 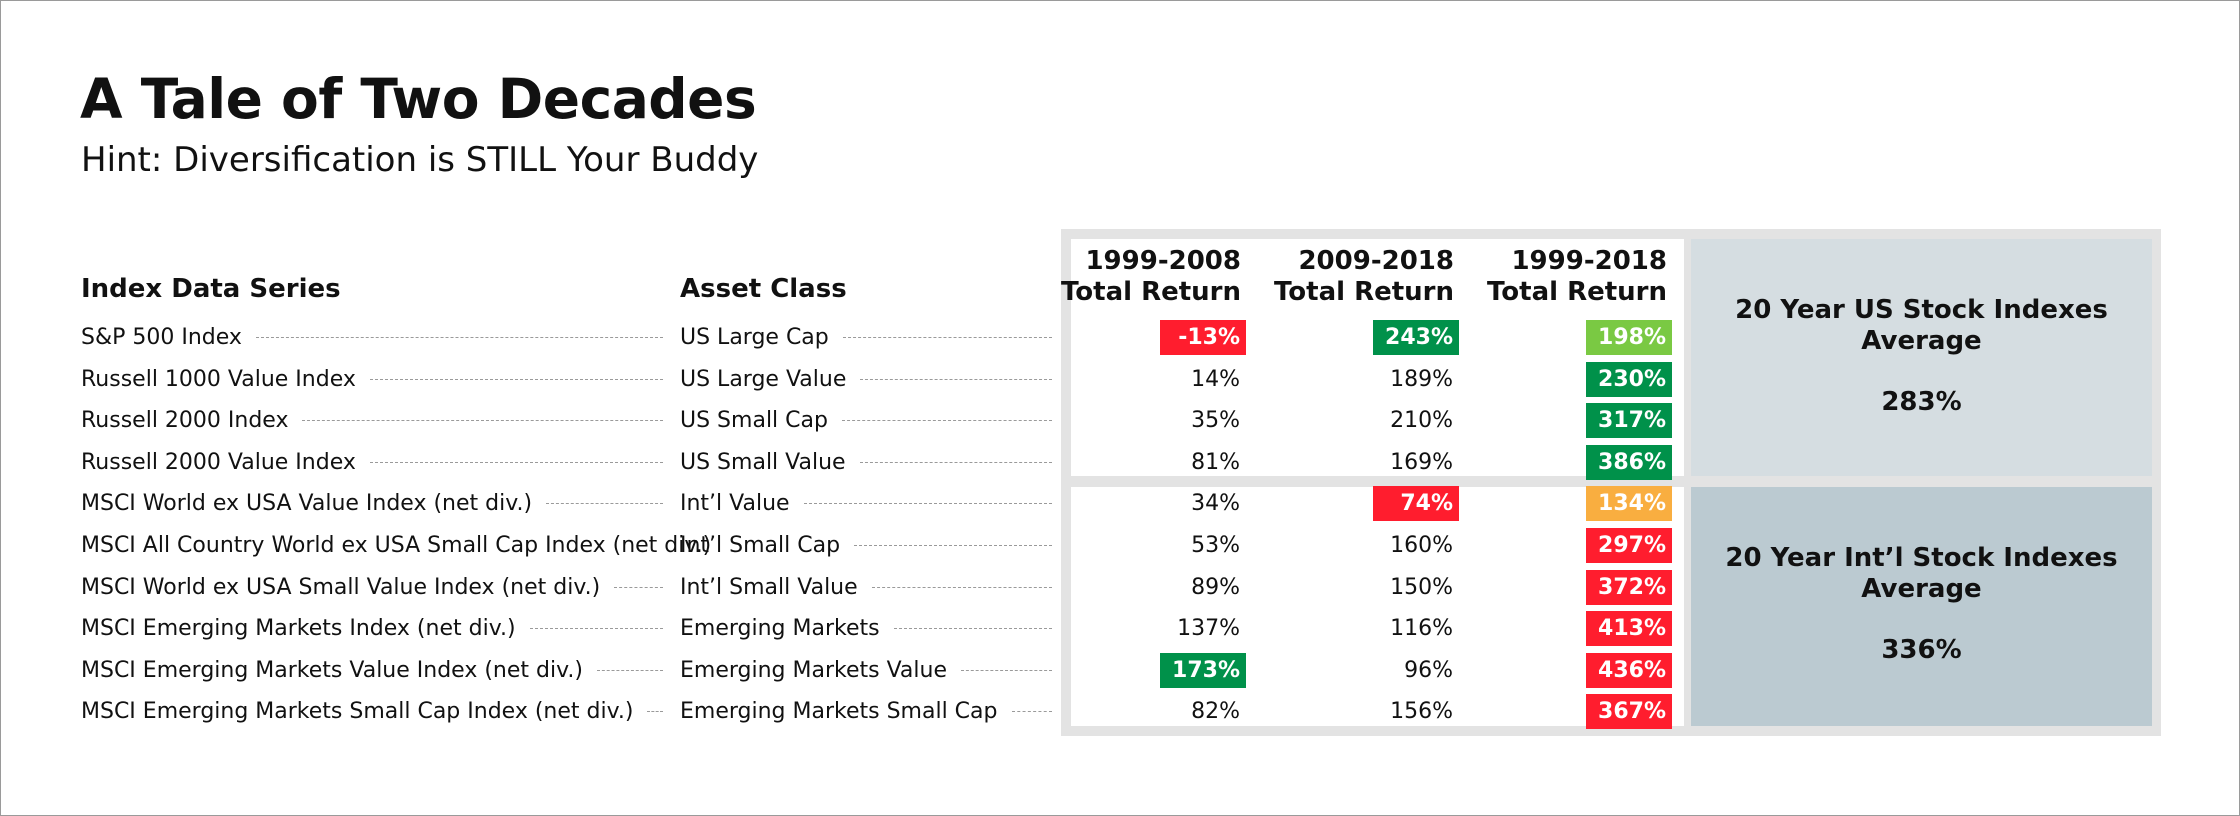 What do you see at coordinates (1421, 711) in the screenshot?
I see `return-p2-value: 156%` at bounding box center [1421, 711].